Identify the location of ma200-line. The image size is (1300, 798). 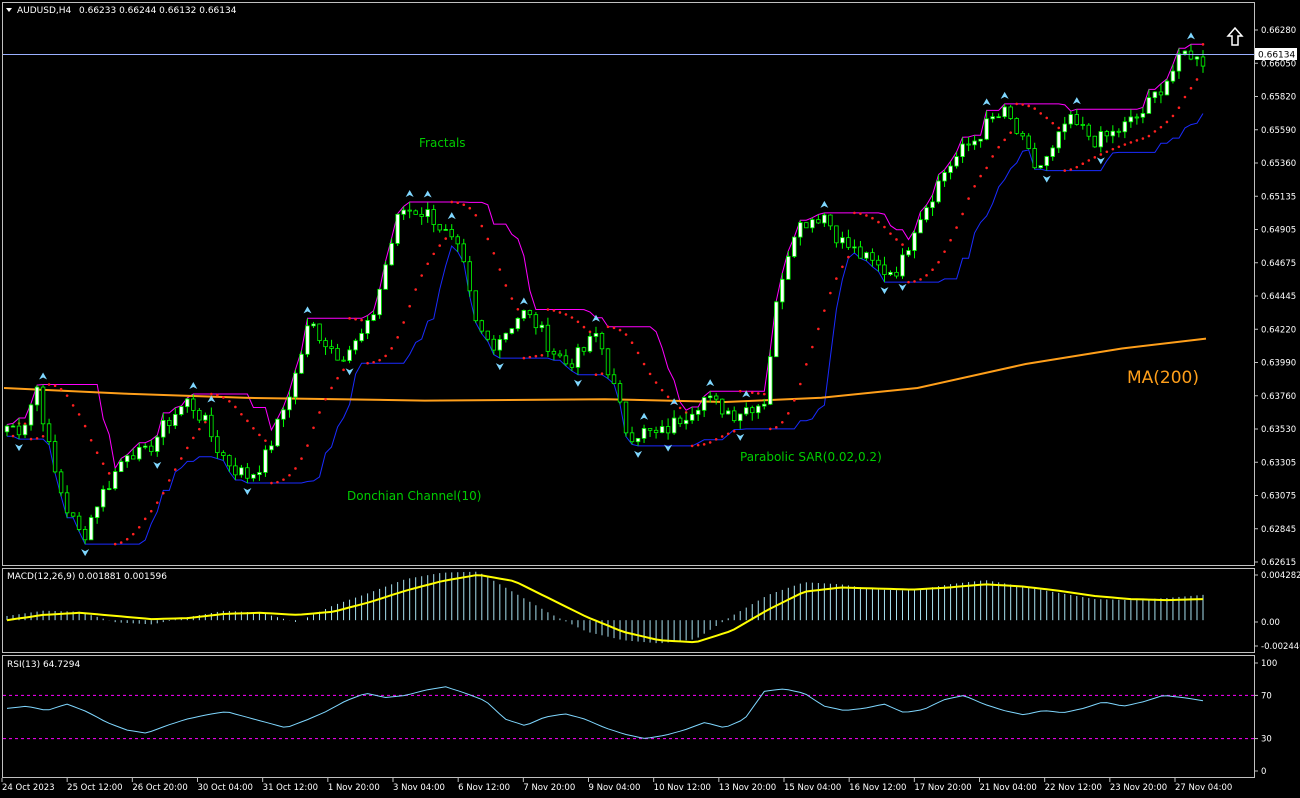
(605, 370).